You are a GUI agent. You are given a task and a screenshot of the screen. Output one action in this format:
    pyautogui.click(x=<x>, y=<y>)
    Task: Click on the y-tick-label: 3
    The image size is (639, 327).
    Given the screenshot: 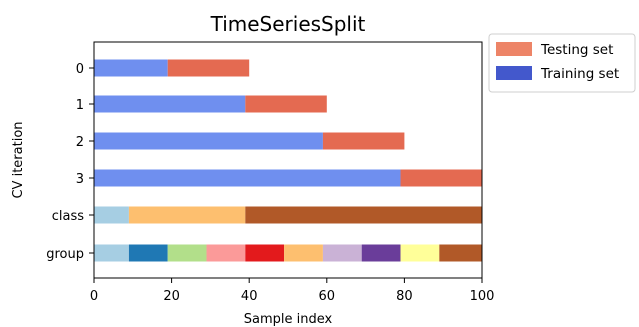 What is the action you would take?
    pyautogui.click(x=80, y=179)
    